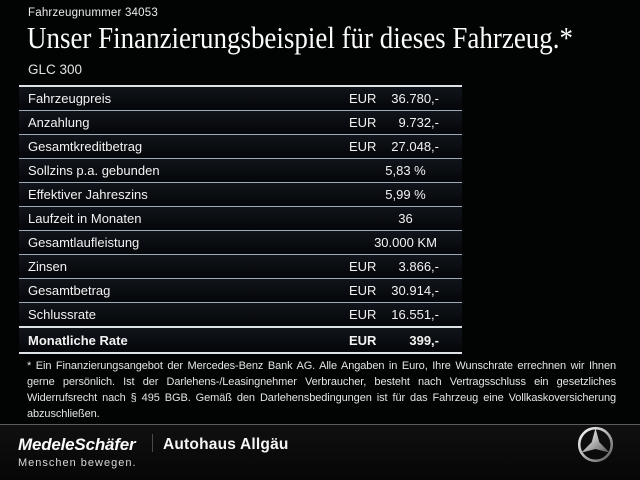 This screenshot has width=640, height=480. I want to click on mercedes-star-icon, so click(595, 444).